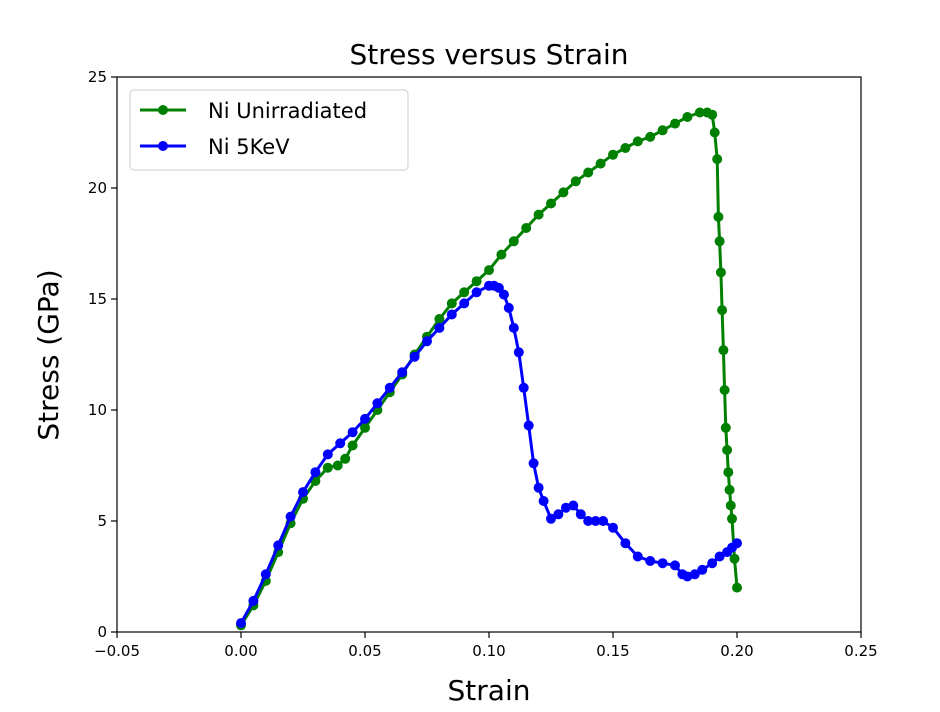 This screenshot has height=712, width=940. What do you see at coordinates (97, 188) in the screenshot?
I see `y-tick-label: 20` at bounding box center [97, 188].